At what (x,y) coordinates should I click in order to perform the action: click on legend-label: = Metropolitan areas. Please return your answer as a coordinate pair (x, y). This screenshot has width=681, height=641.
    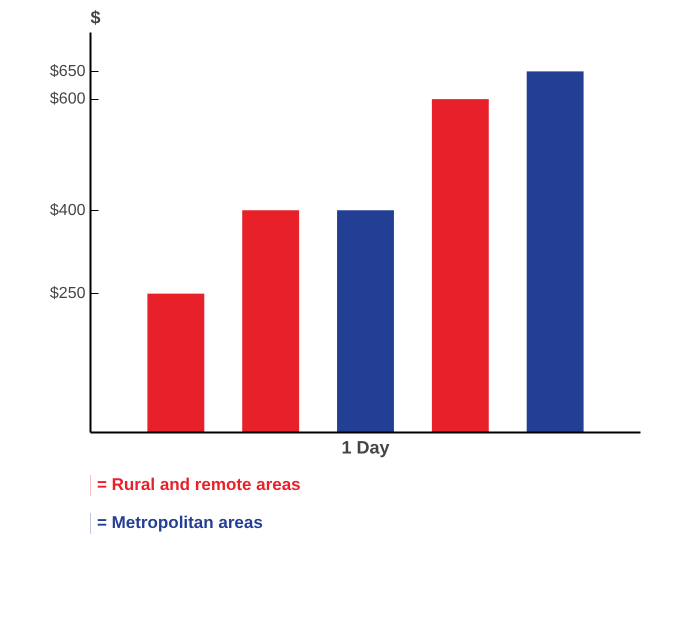
    Looking at the image, I should click on (180, 523).